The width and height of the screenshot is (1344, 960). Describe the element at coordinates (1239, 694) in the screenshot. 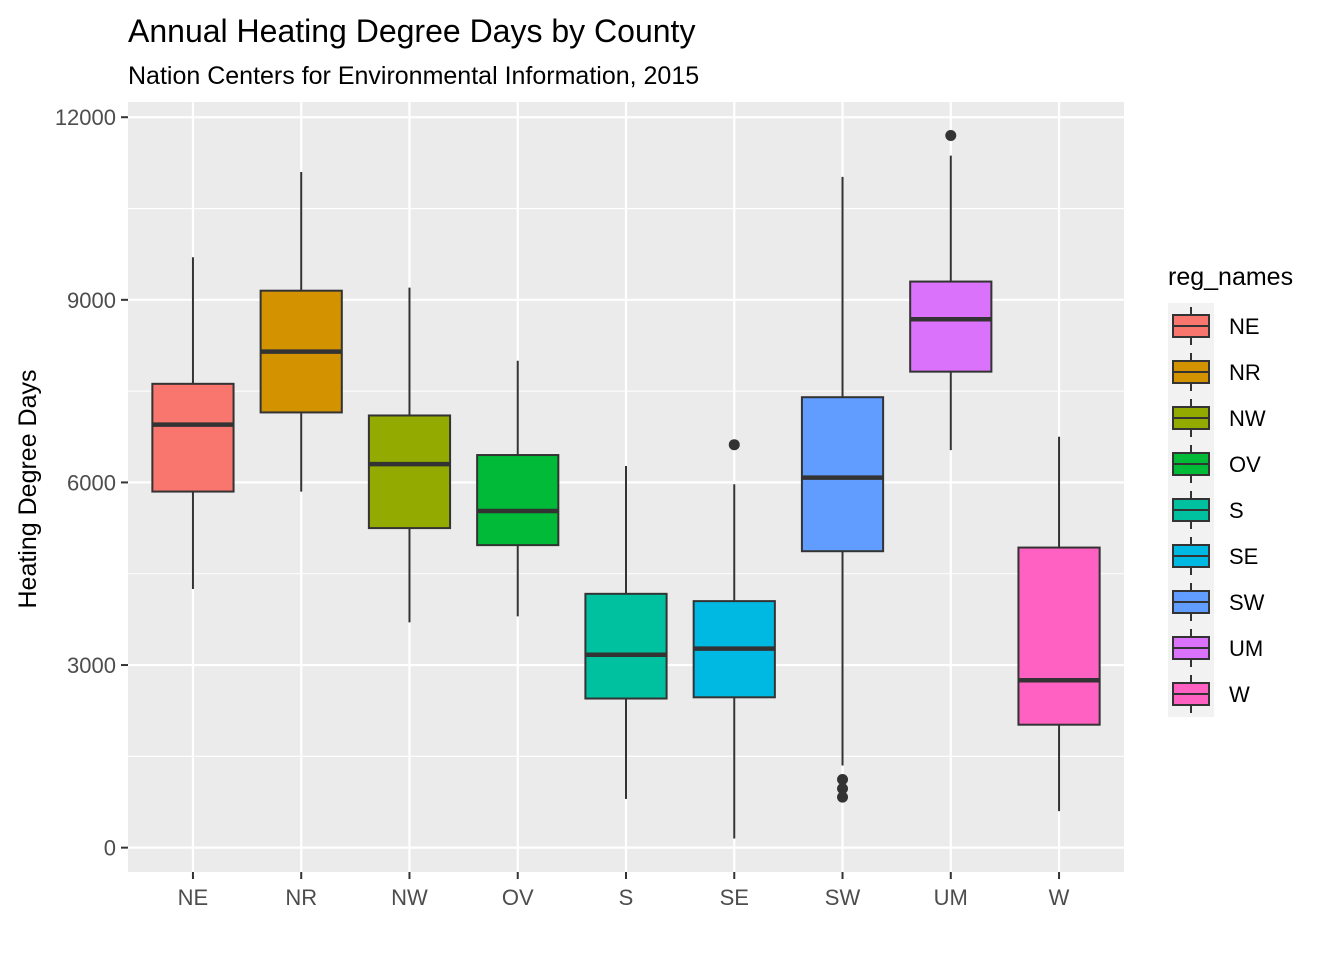

I see `legend-label: W` at that location.